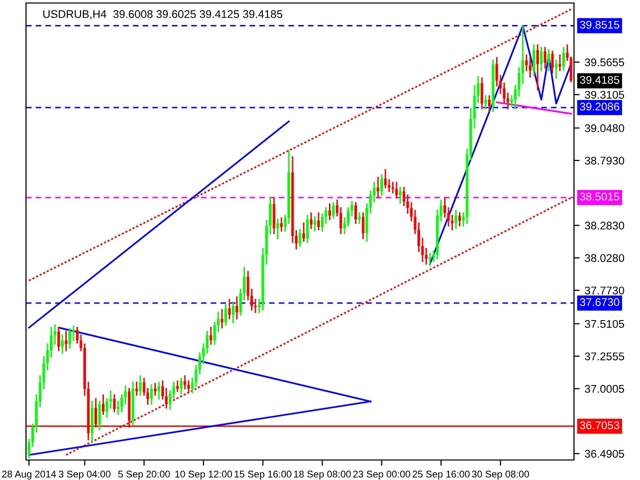 This screenshot has height=480, width=640. Describe the element at coordinates (604, 226) in the screenshot. I see `y-tick-label: 38.2830` at that location.